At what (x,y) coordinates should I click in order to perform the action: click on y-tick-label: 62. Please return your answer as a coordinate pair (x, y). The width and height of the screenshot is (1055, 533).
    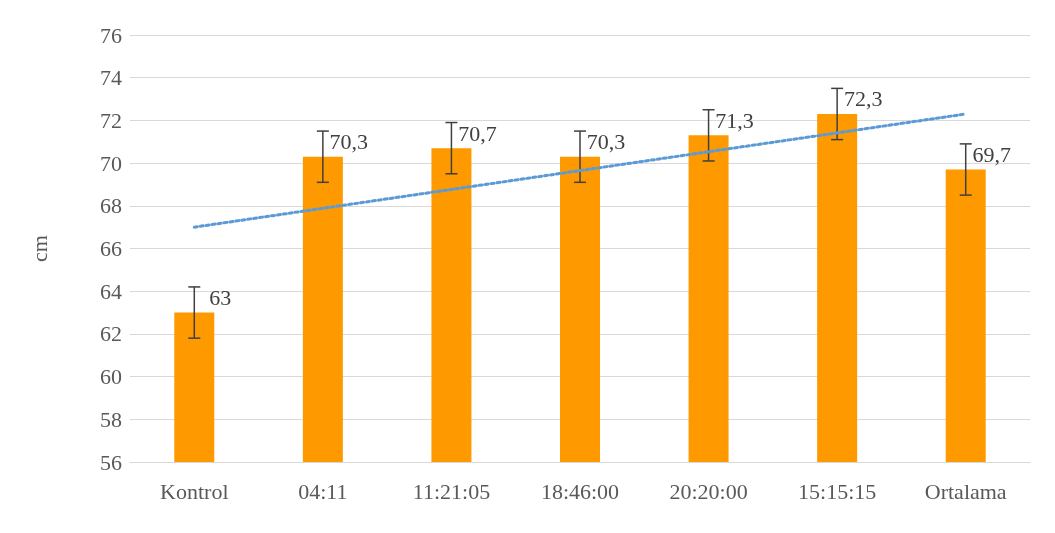
    Looking at the image, I should click on (111, 334).